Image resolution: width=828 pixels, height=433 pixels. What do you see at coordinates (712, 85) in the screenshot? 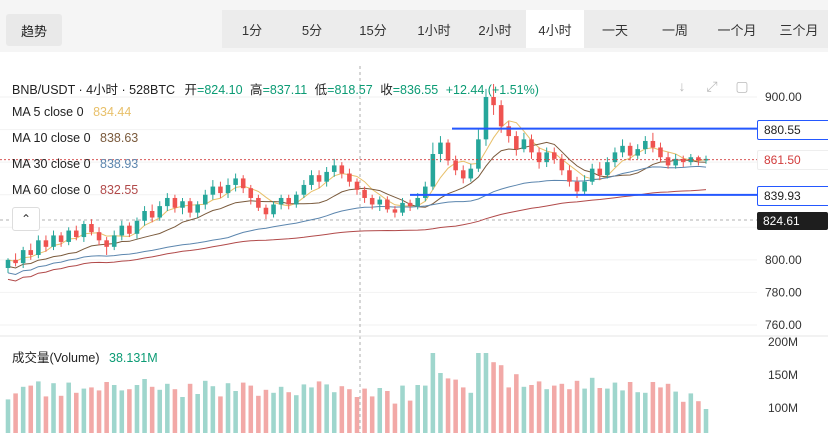
I see `fullscreen-icon: ⤢` at bounding box center [712, 85].